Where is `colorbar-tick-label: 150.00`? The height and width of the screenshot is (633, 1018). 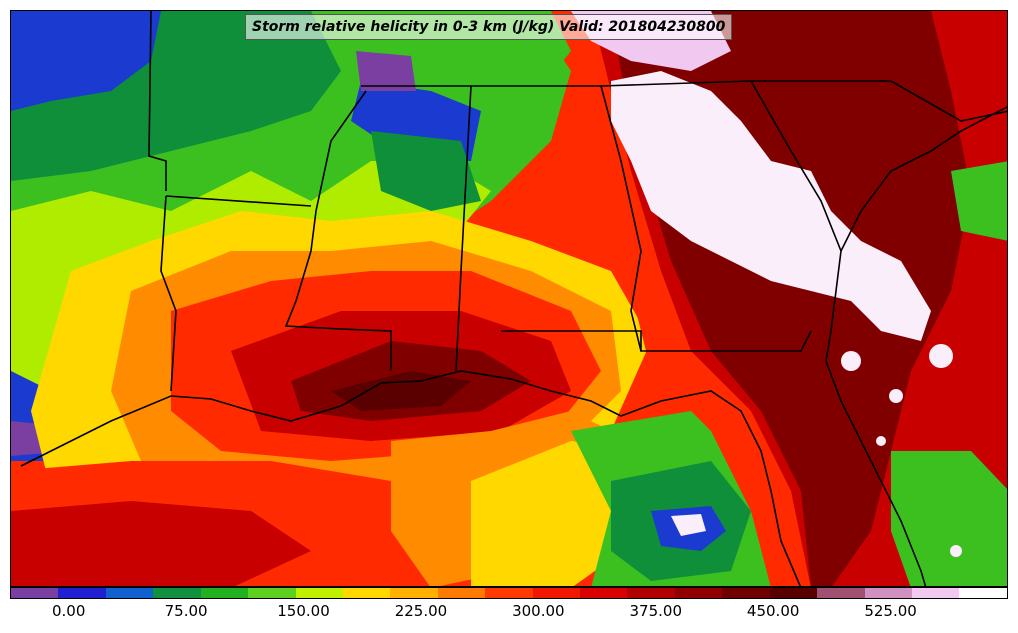 colorbar-tick-label: 150.00 is located at coordinates (303, 611).